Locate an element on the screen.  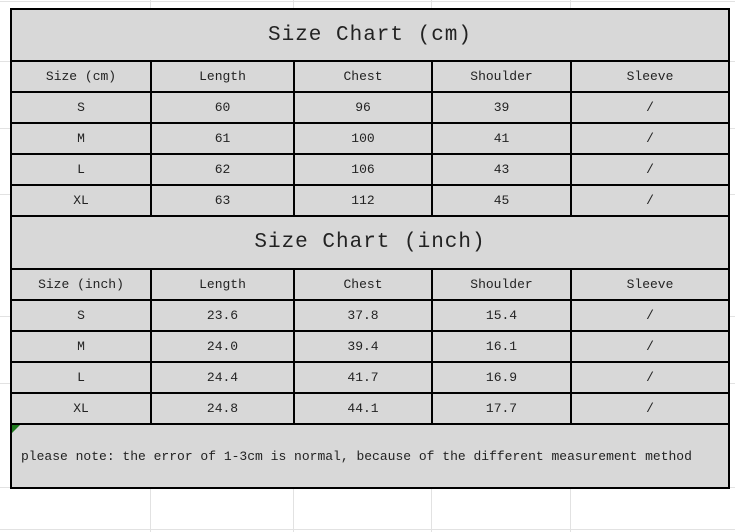
table-cell: 16.1 is located at coordinates (501, 346).